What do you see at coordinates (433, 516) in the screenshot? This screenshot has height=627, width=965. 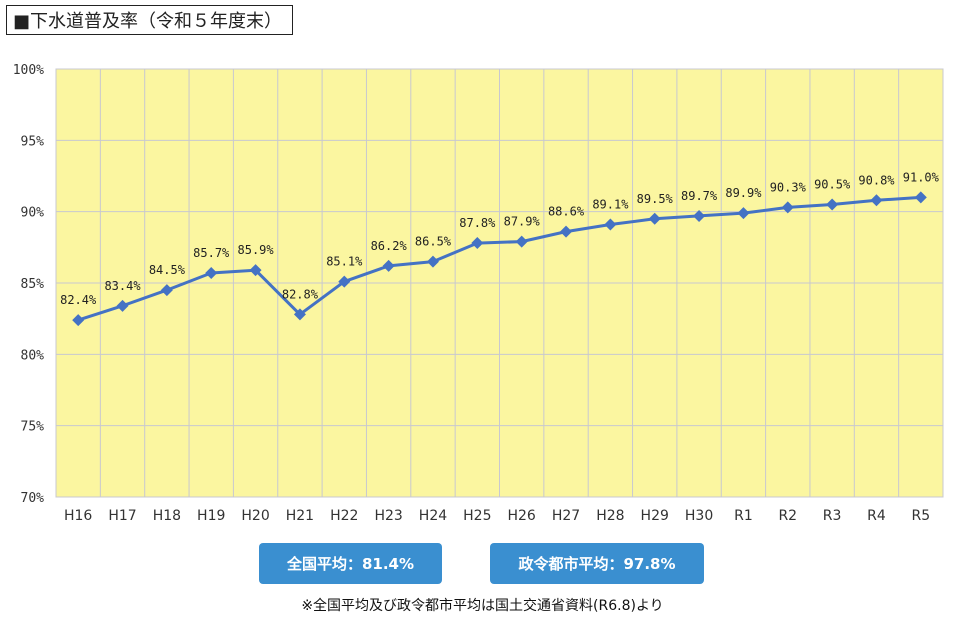 I see `x-tick-label: H24` at bounding box center [433, 516].